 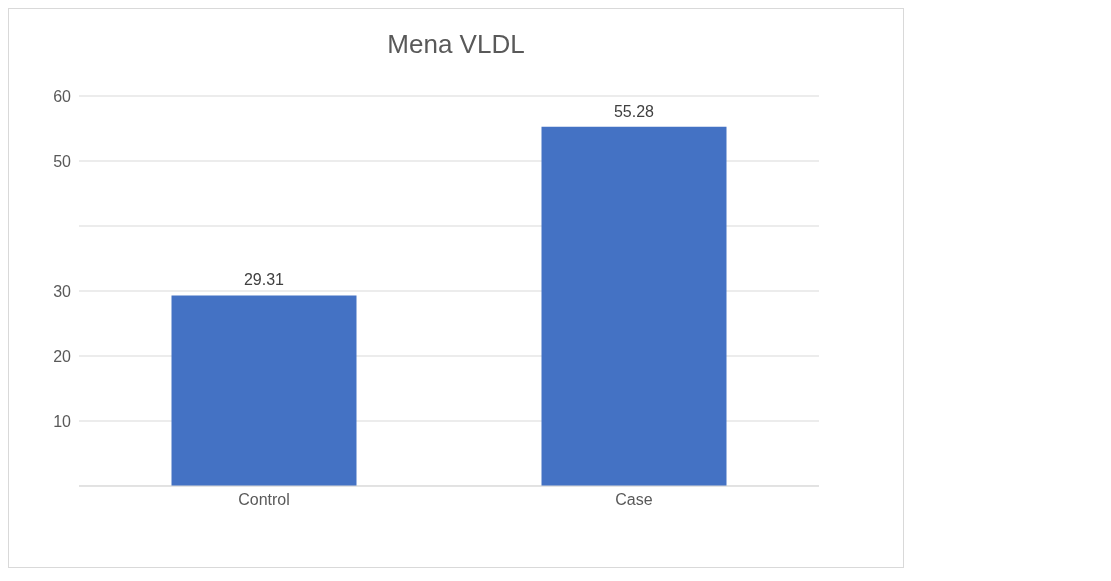 I want to click on data-label: 55.28, so click(x=634, y=111).